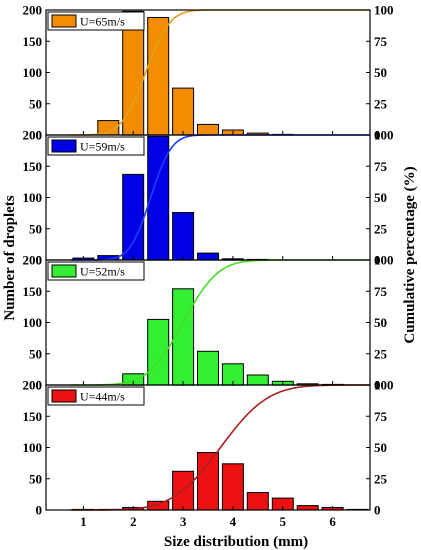 The height and width of the screenshot is (550, 421). Describe the element at coordinates (236, 542) in the screenshot. I see `x-axis-title: Size distribution (mm)` at that location.